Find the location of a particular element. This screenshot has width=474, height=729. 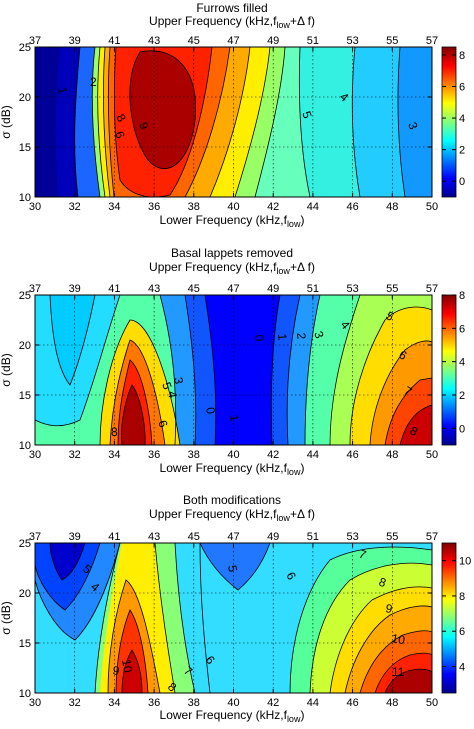

contour-label: 0 is located at coordinates (210, 410).